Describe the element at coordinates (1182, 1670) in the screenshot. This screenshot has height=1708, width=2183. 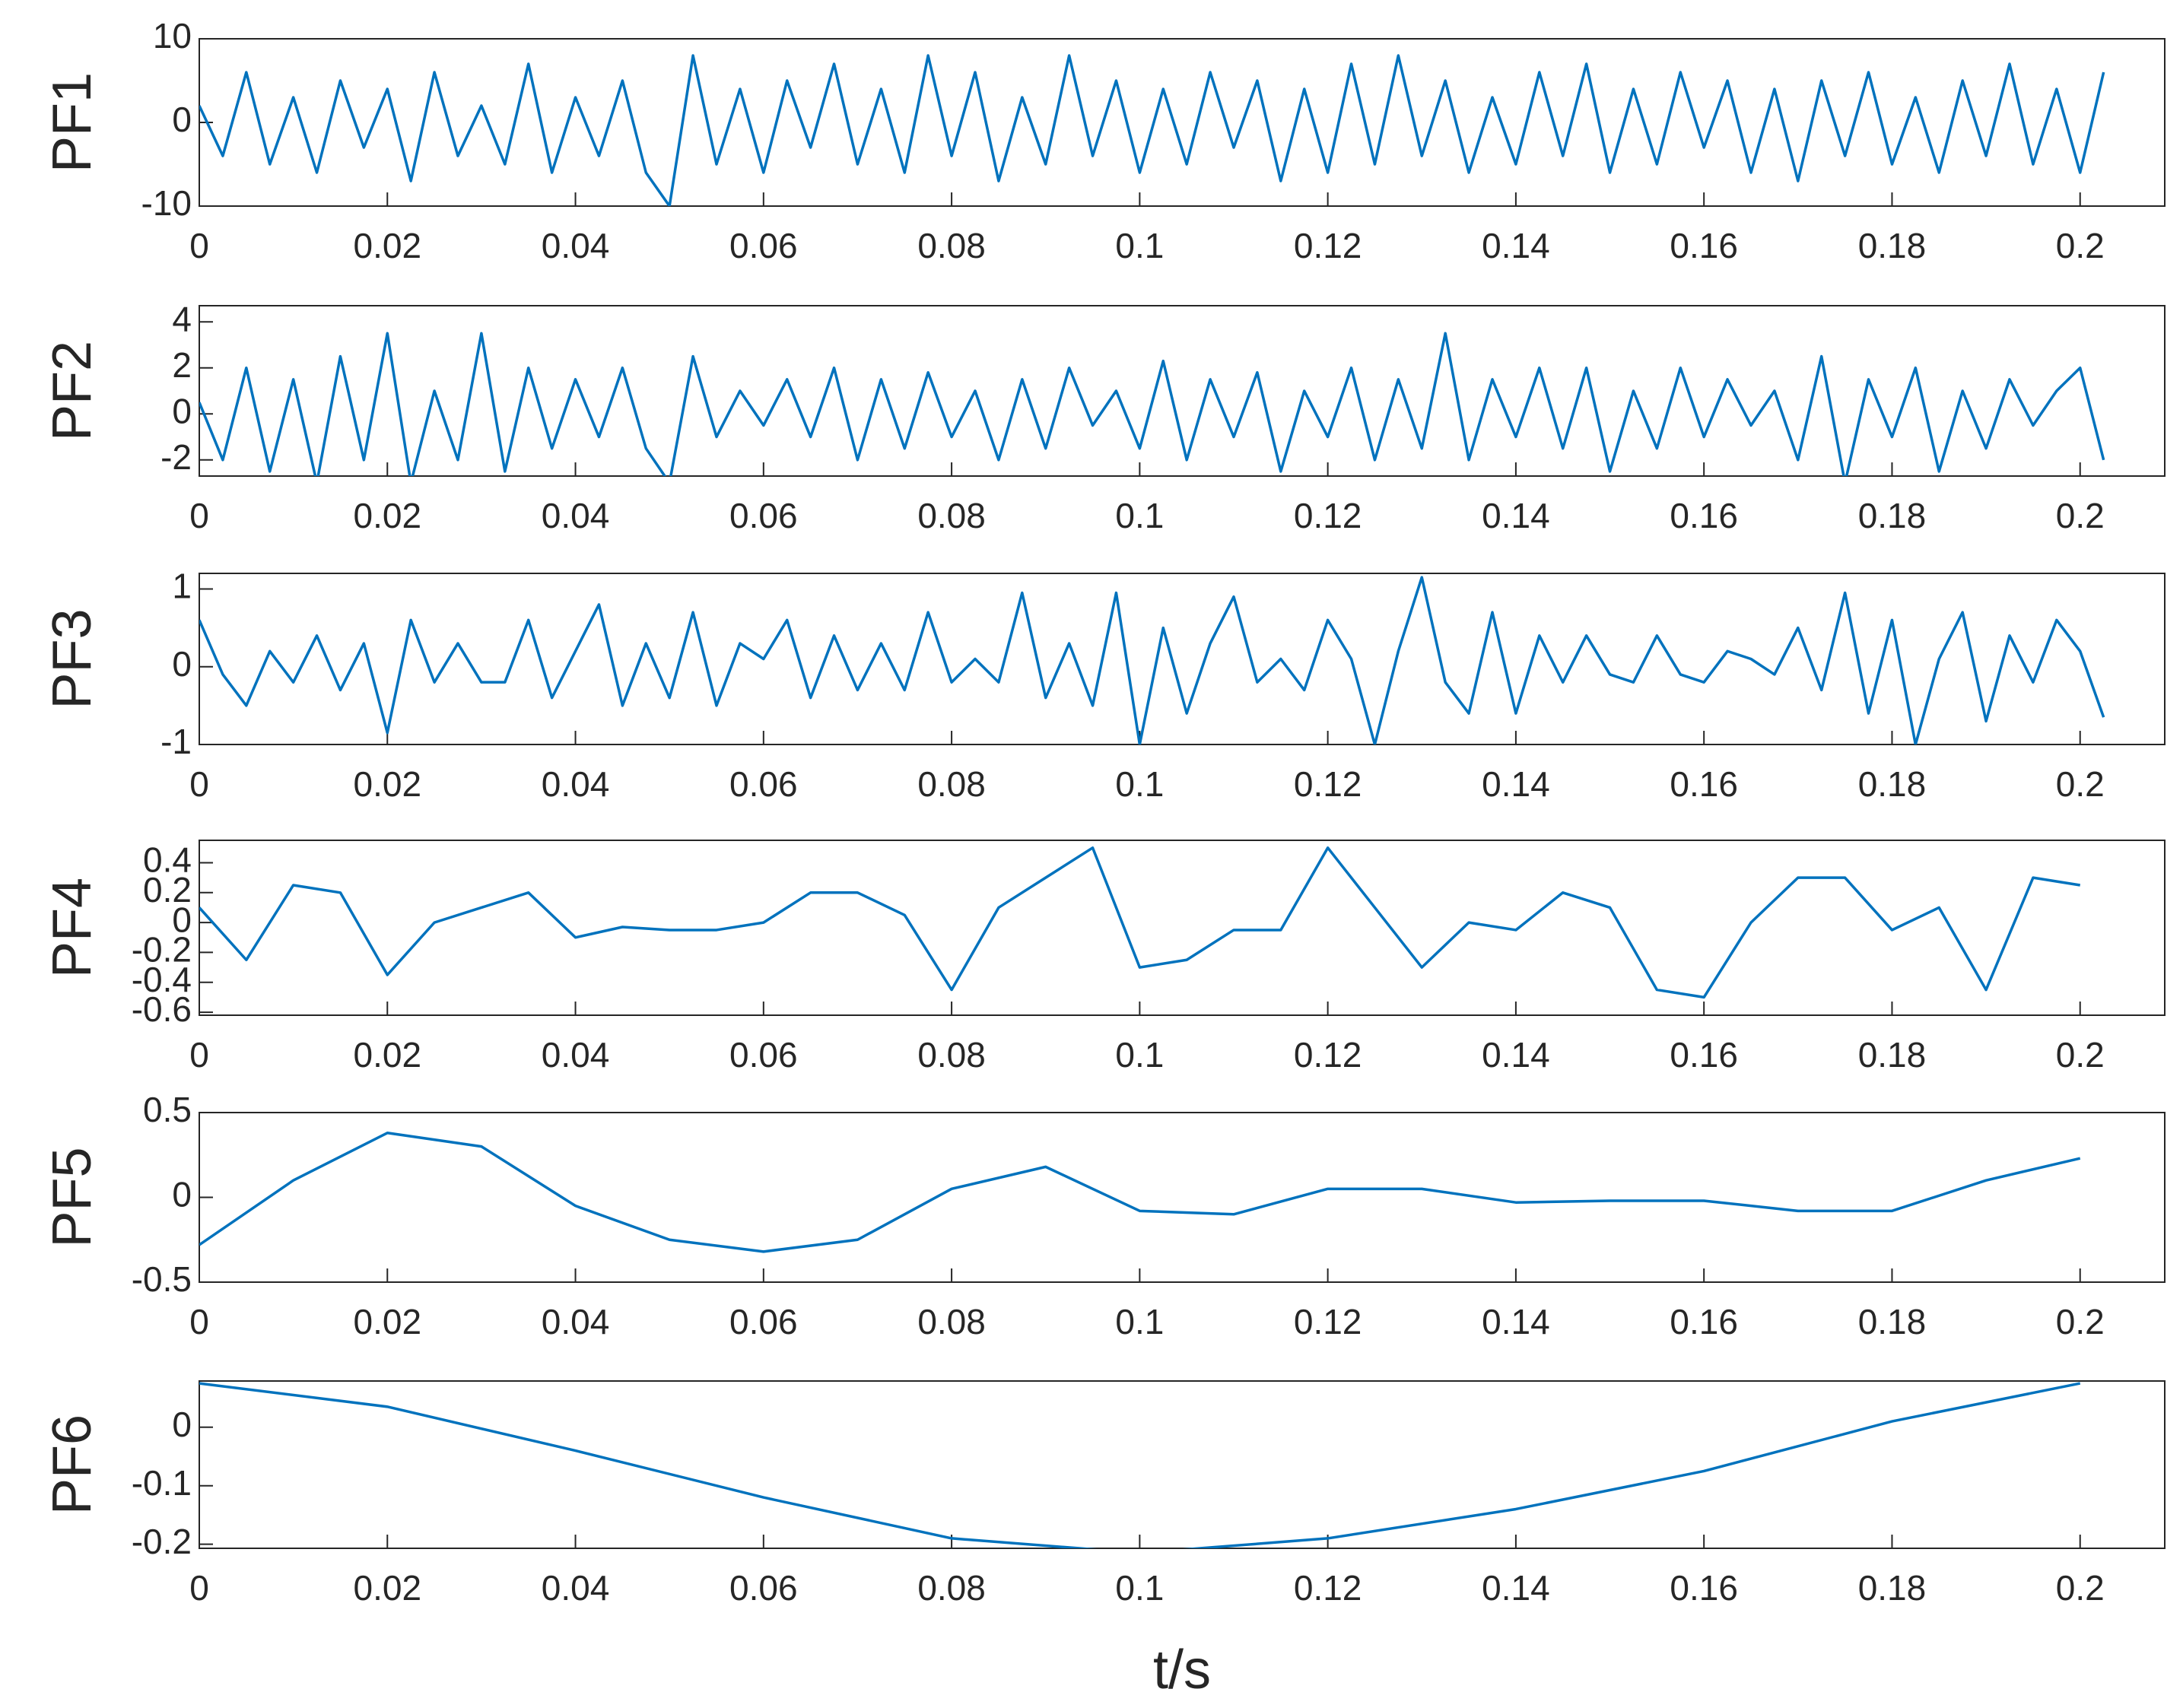
I see `x-axis-label: t/s` at that location.